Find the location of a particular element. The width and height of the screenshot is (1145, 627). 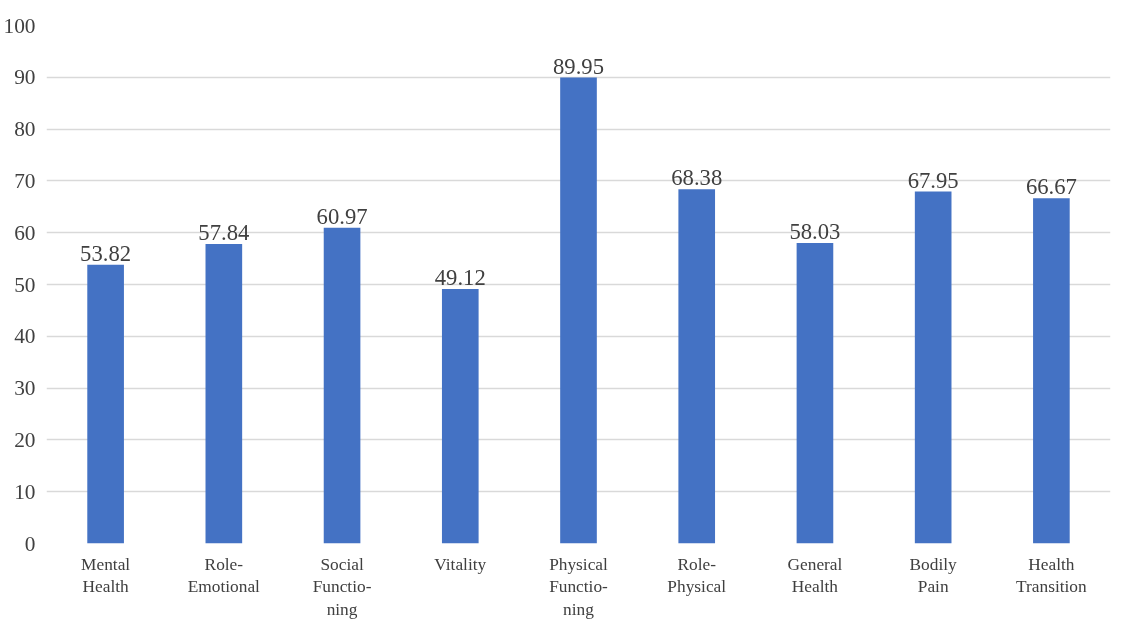

y-tick-label: 80 is located at coordinates (25, 129).